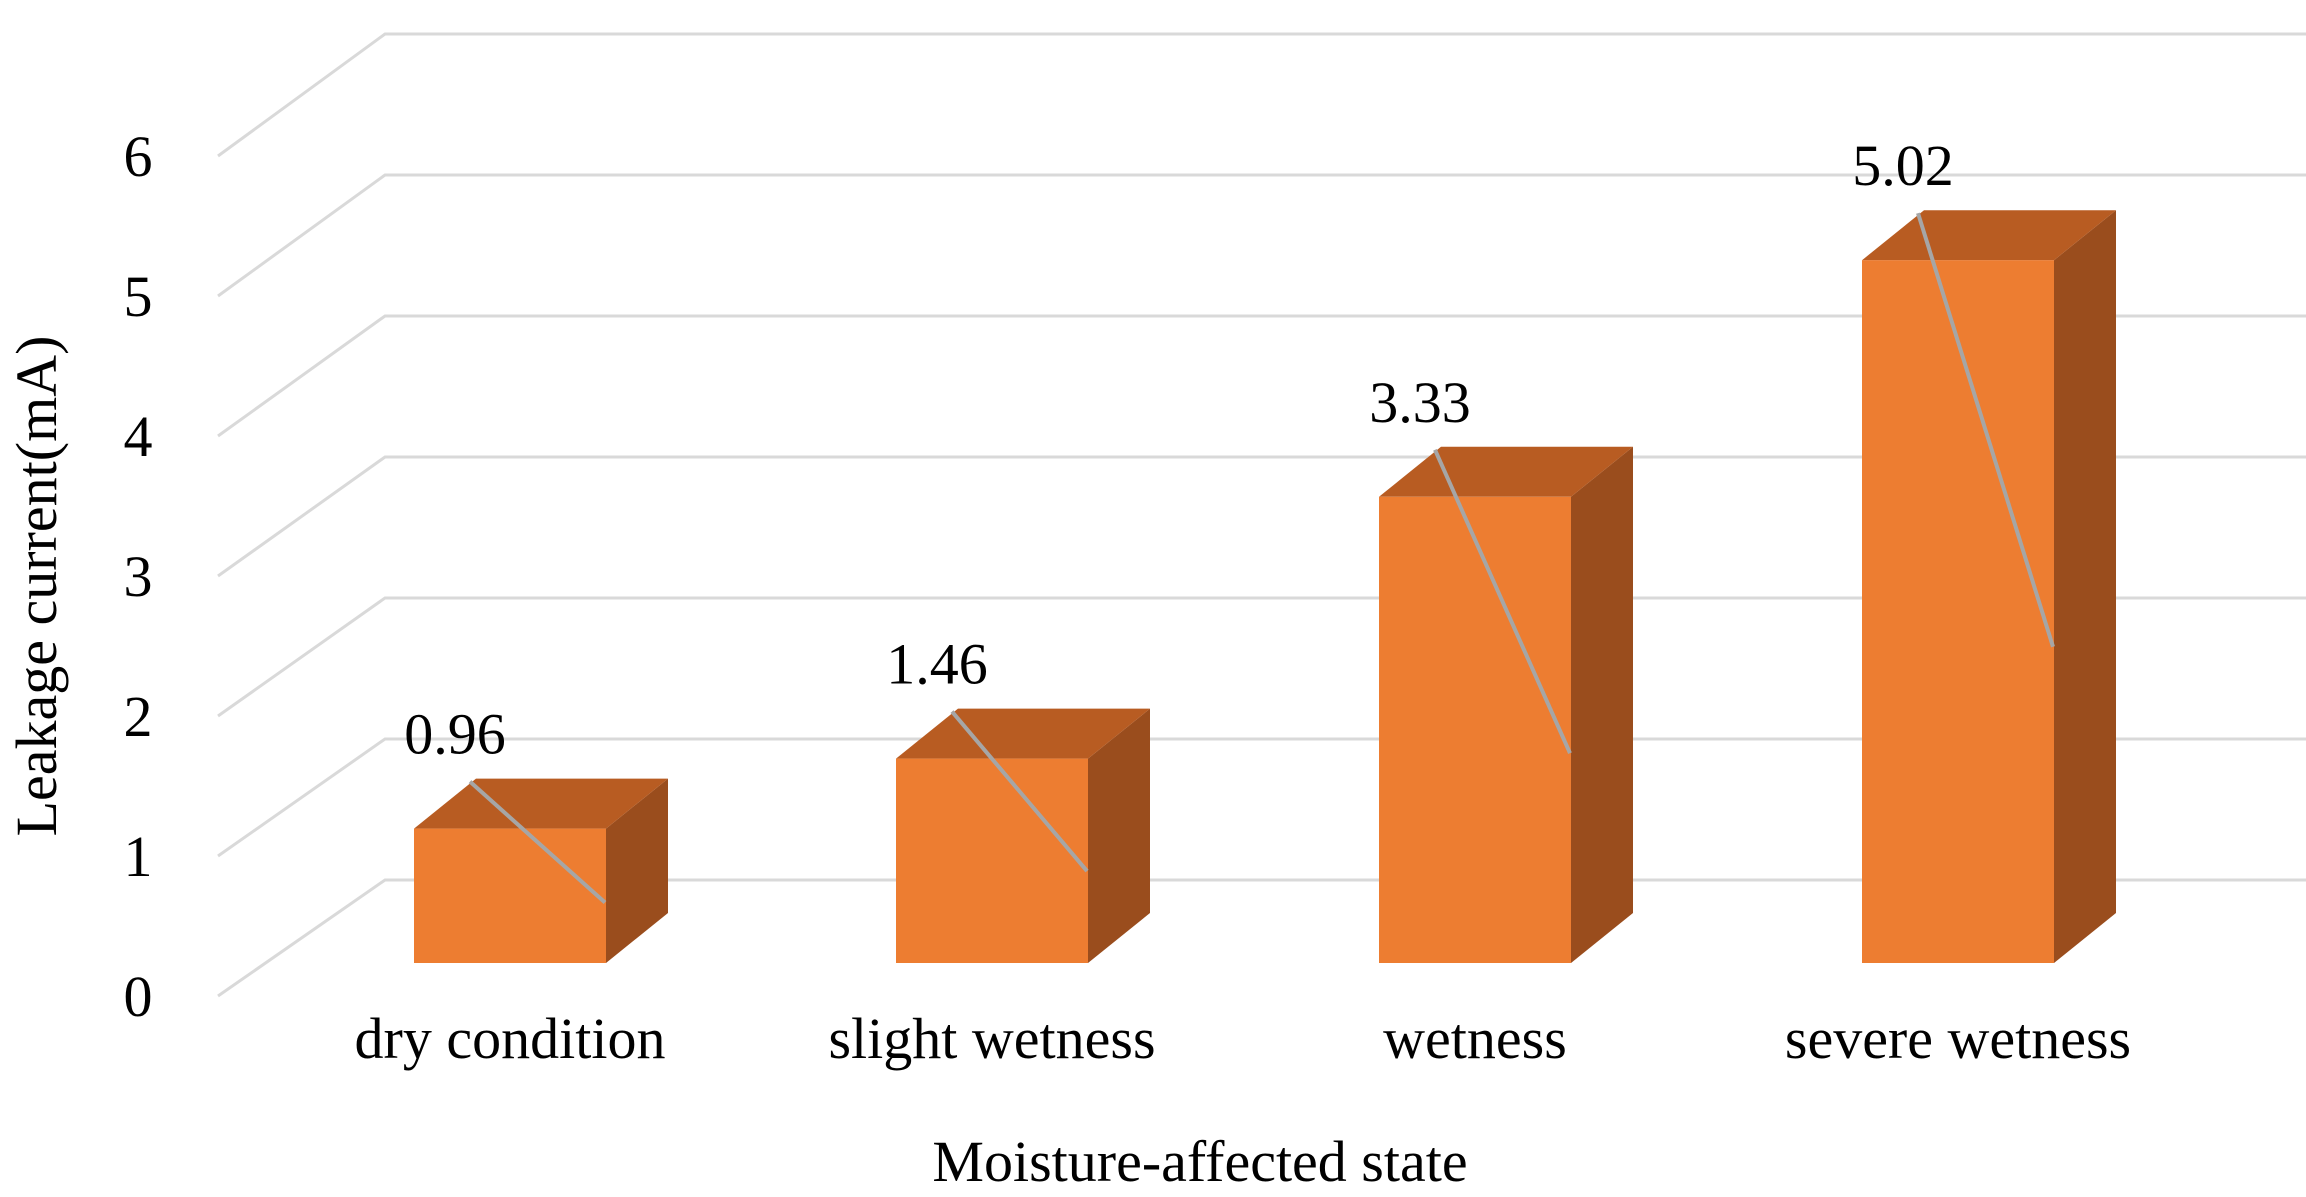  Describe the element at coordinates (937, 664) in the screenshot. I see `data-label: 1.46` at that location.